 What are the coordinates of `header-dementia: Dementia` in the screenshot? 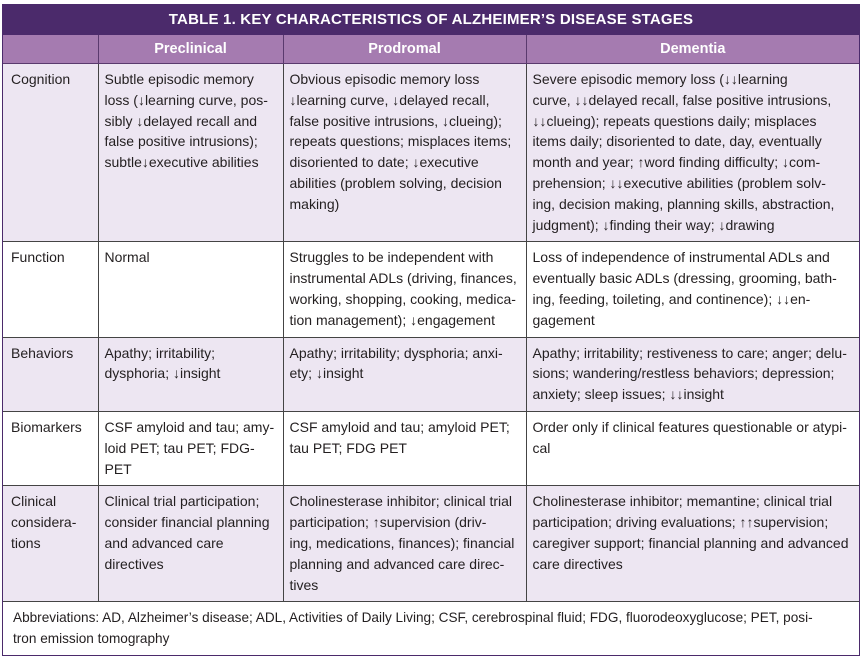 It's located at (692, 49).